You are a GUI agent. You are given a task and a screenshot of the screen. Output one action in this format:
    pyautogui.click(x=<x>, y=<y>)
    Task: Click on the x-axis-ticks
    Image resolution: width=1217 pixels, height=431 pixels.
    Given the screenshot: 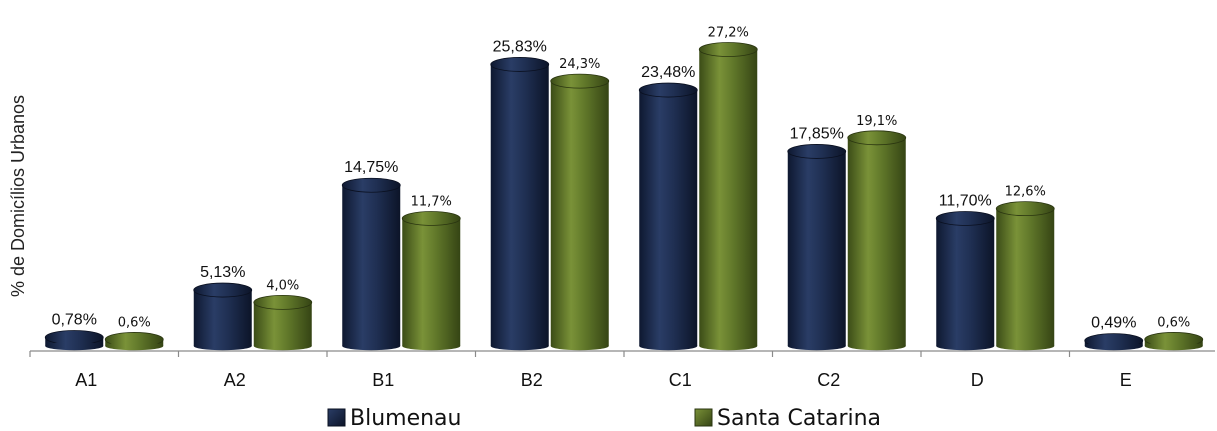 What is the action you would take?
    pyautogui.click(x=550, y=354)
    